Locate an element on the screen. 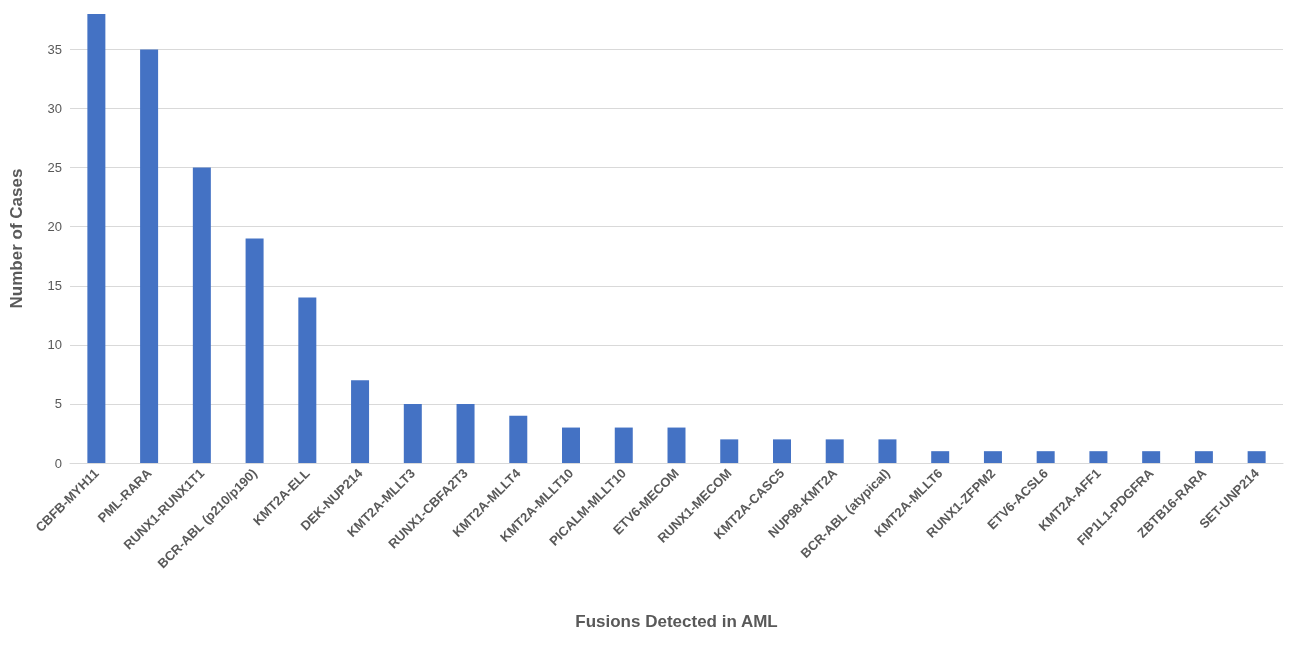  y-tick-label: 5 is located at coordinates (58, 404).